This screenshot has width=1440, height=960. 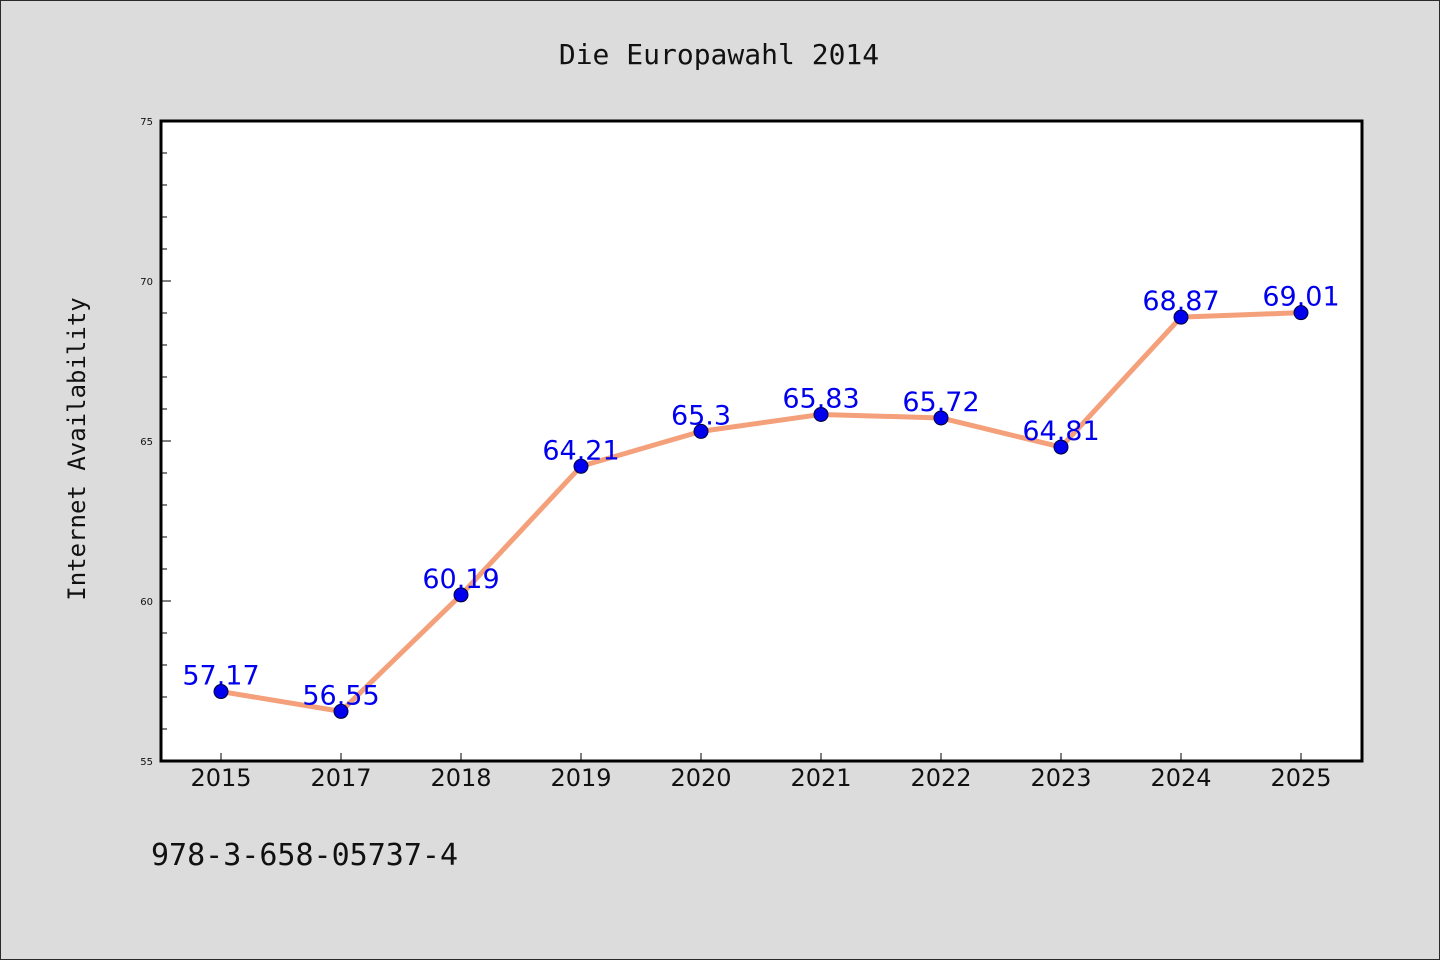 I want to click on data-label: 65.72, so click(x=940, y=402).